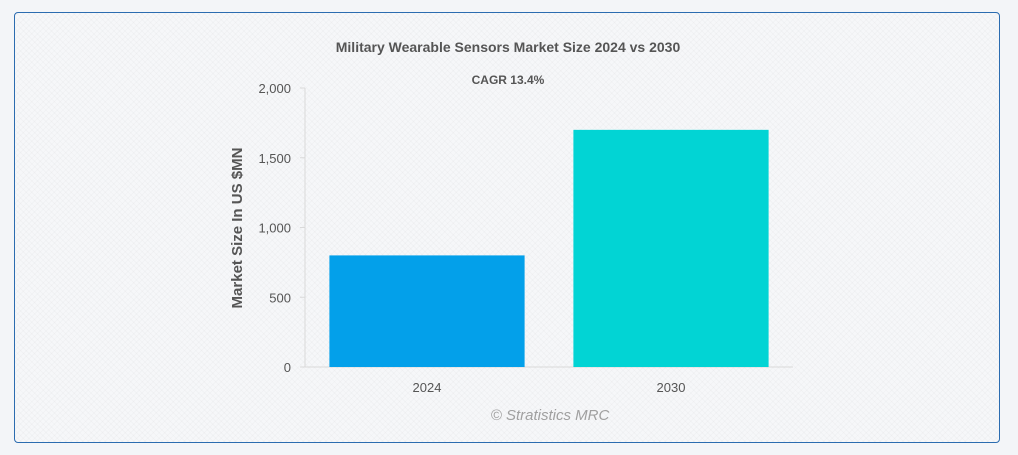 The width and height of the screenshot is (1018, 455). What do you see at coordinates (287, 367) in the screenshot?
I see `y-tick-label: 0` at bounding box center [287, 367].